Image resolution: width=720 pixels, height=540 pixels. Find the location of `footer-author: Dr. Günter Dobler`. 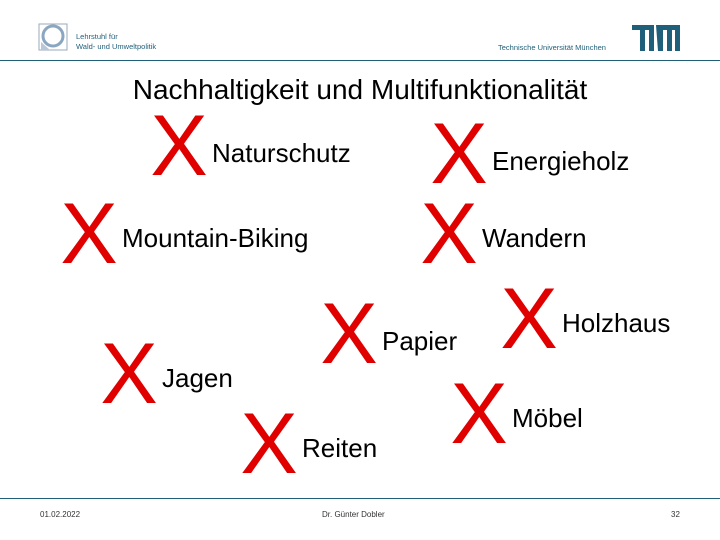

footer-author: Dr. Günter Dobler is located at coordinates (353, 514).